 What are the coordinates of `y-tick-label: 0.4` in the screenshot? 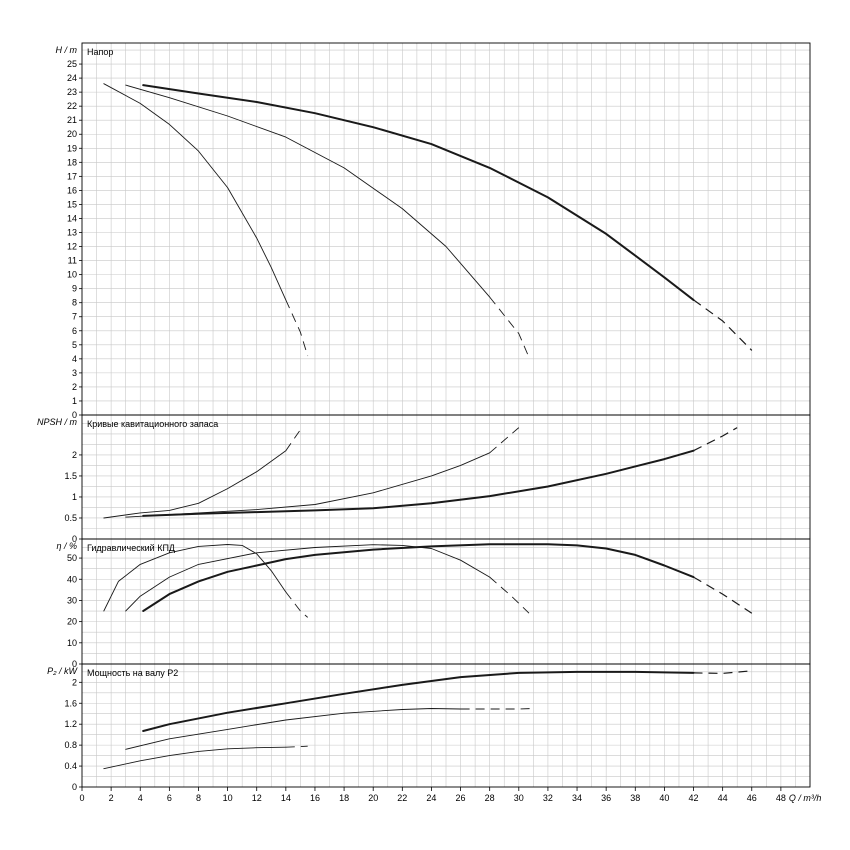 It's located at (70, 766).